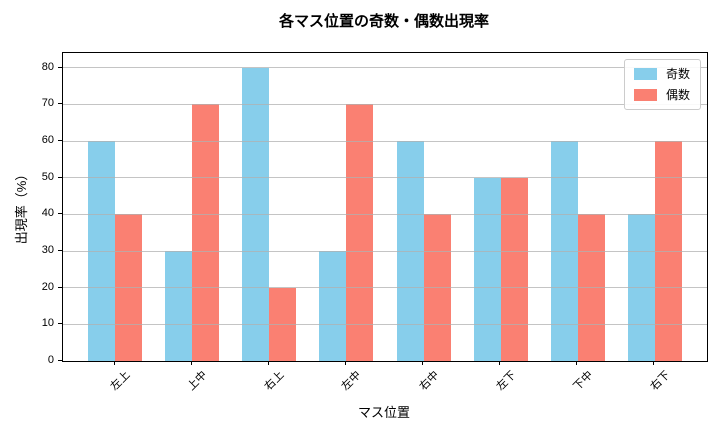 This screenshot has height=432, width=720. What do you see at coordinates (660, 381) in the screenshot?
I see `xtick-label-右下: 右下` at bounding box center [660, 381].